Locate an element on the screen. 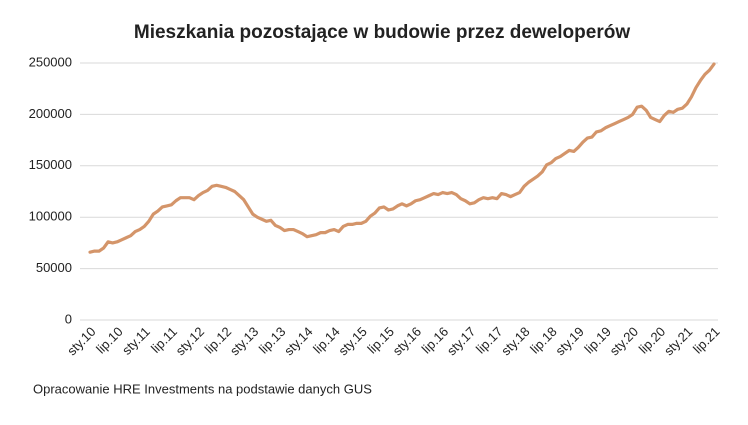  x-tick-label: sty.15 is located at coordinates (352, 341).